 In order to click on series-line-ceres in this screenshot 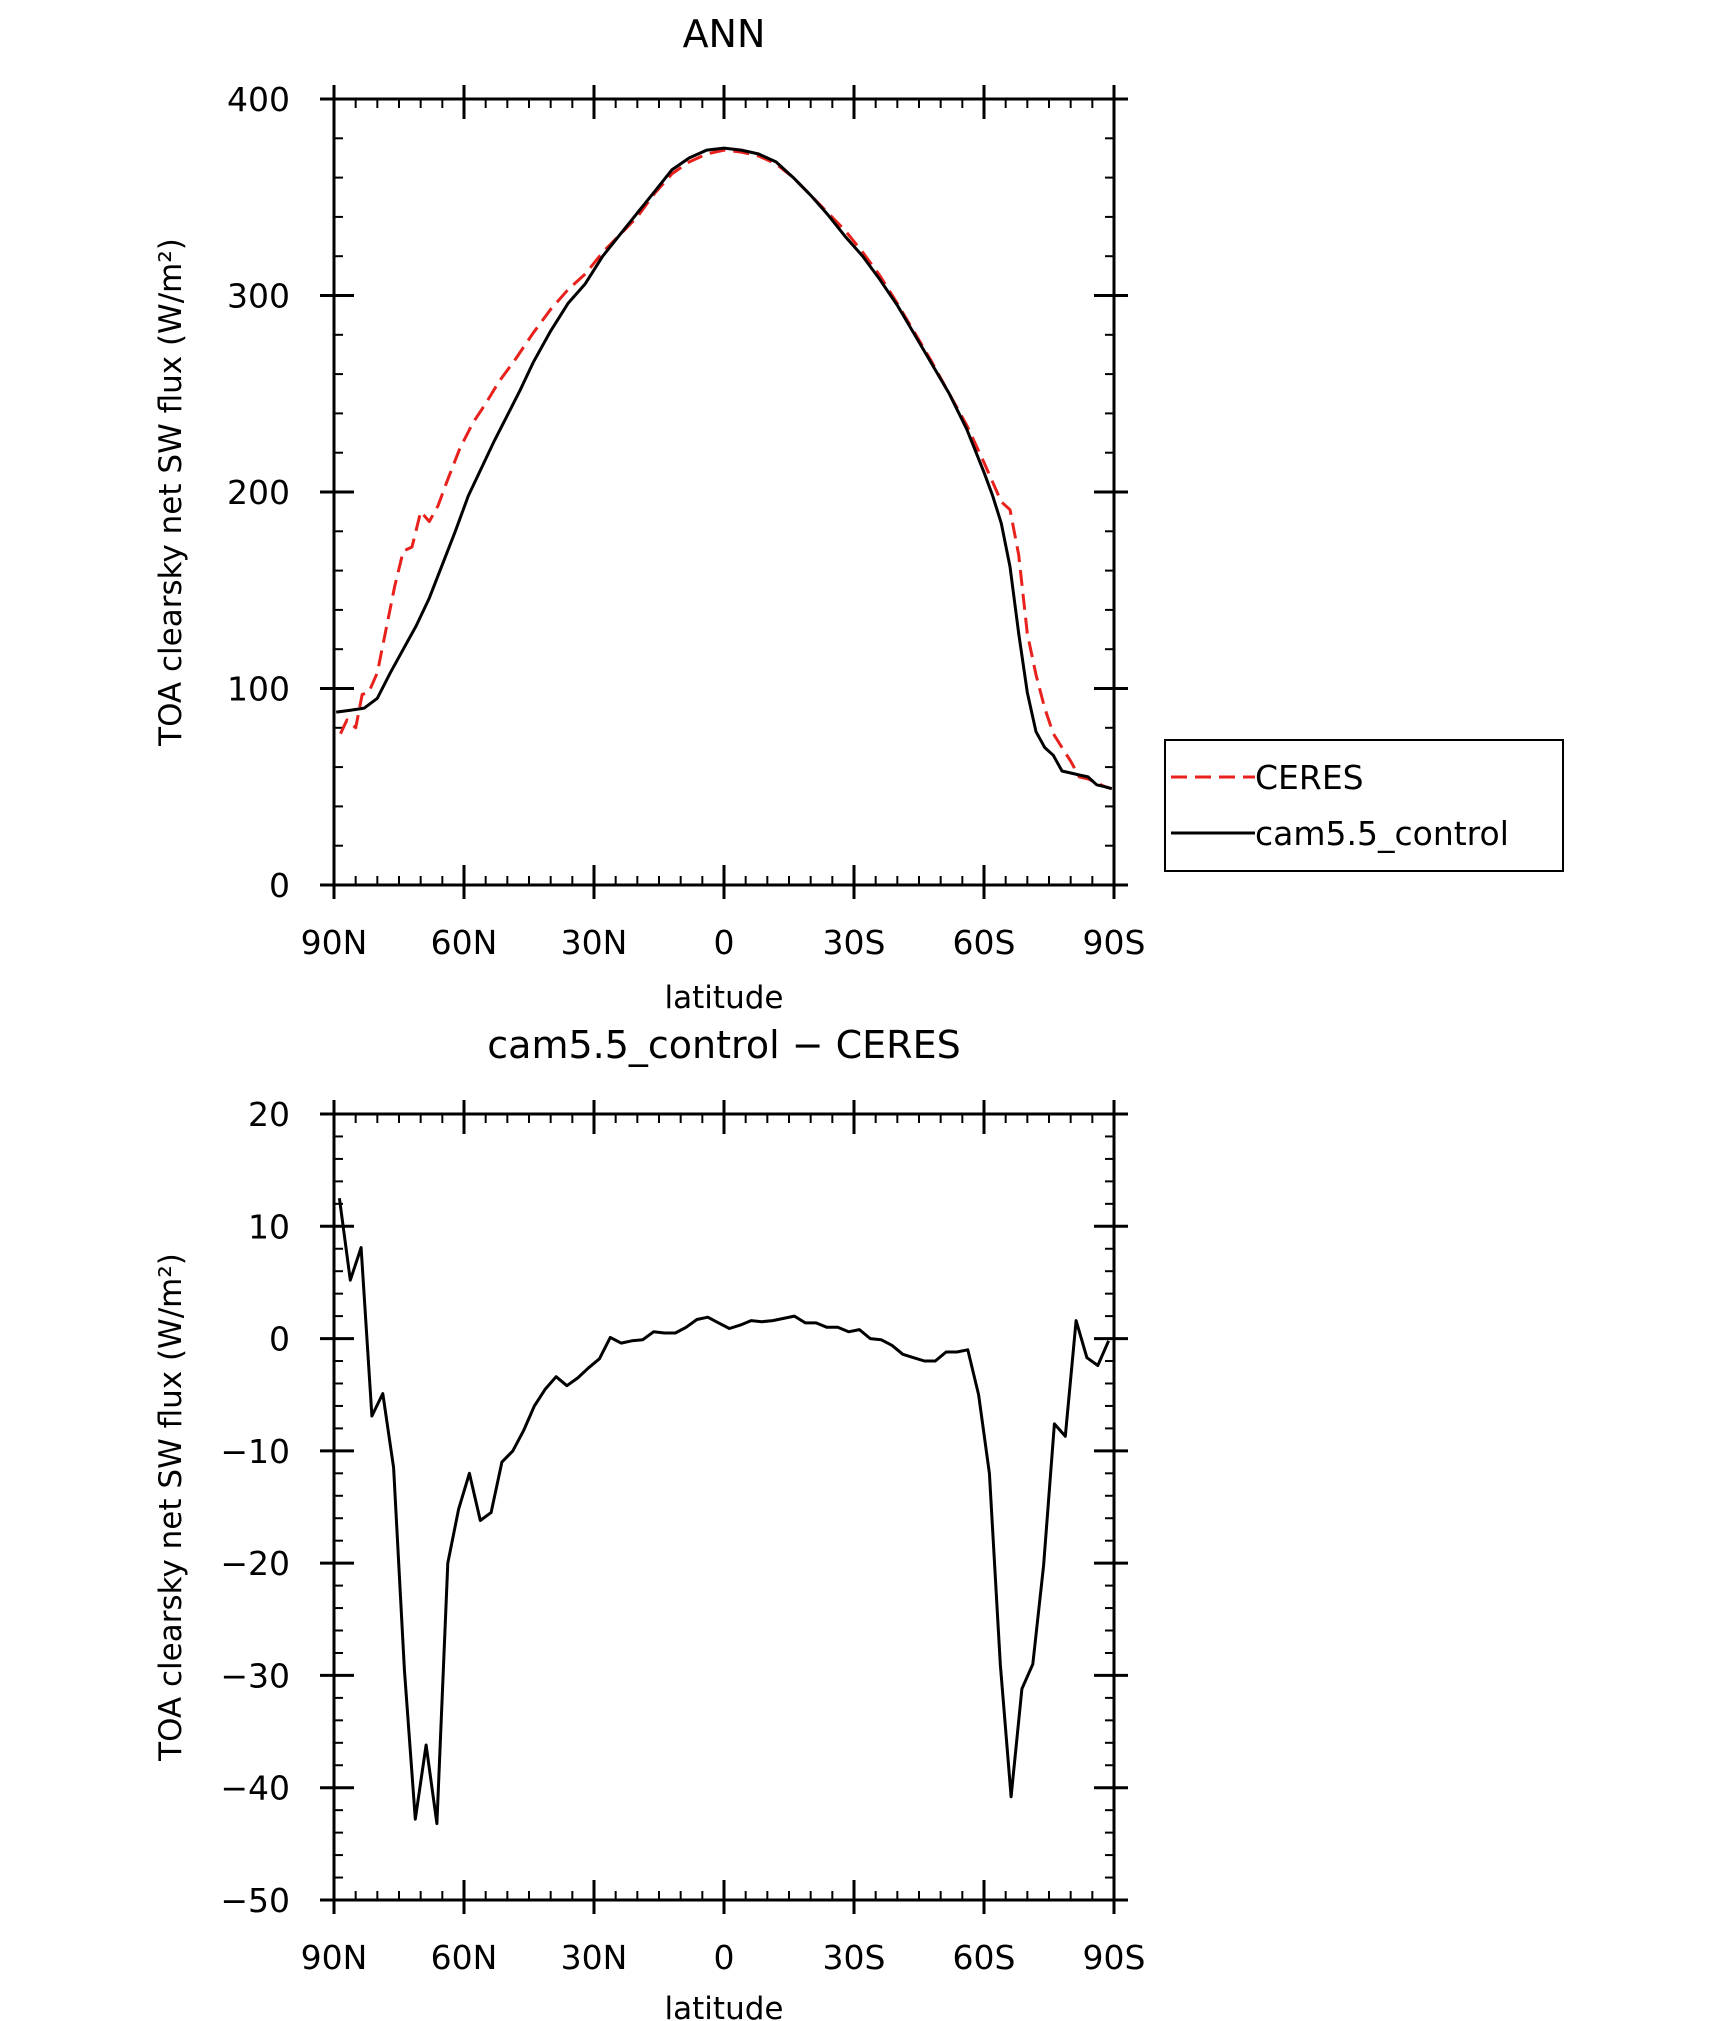, I will do `click(726, 469)`.